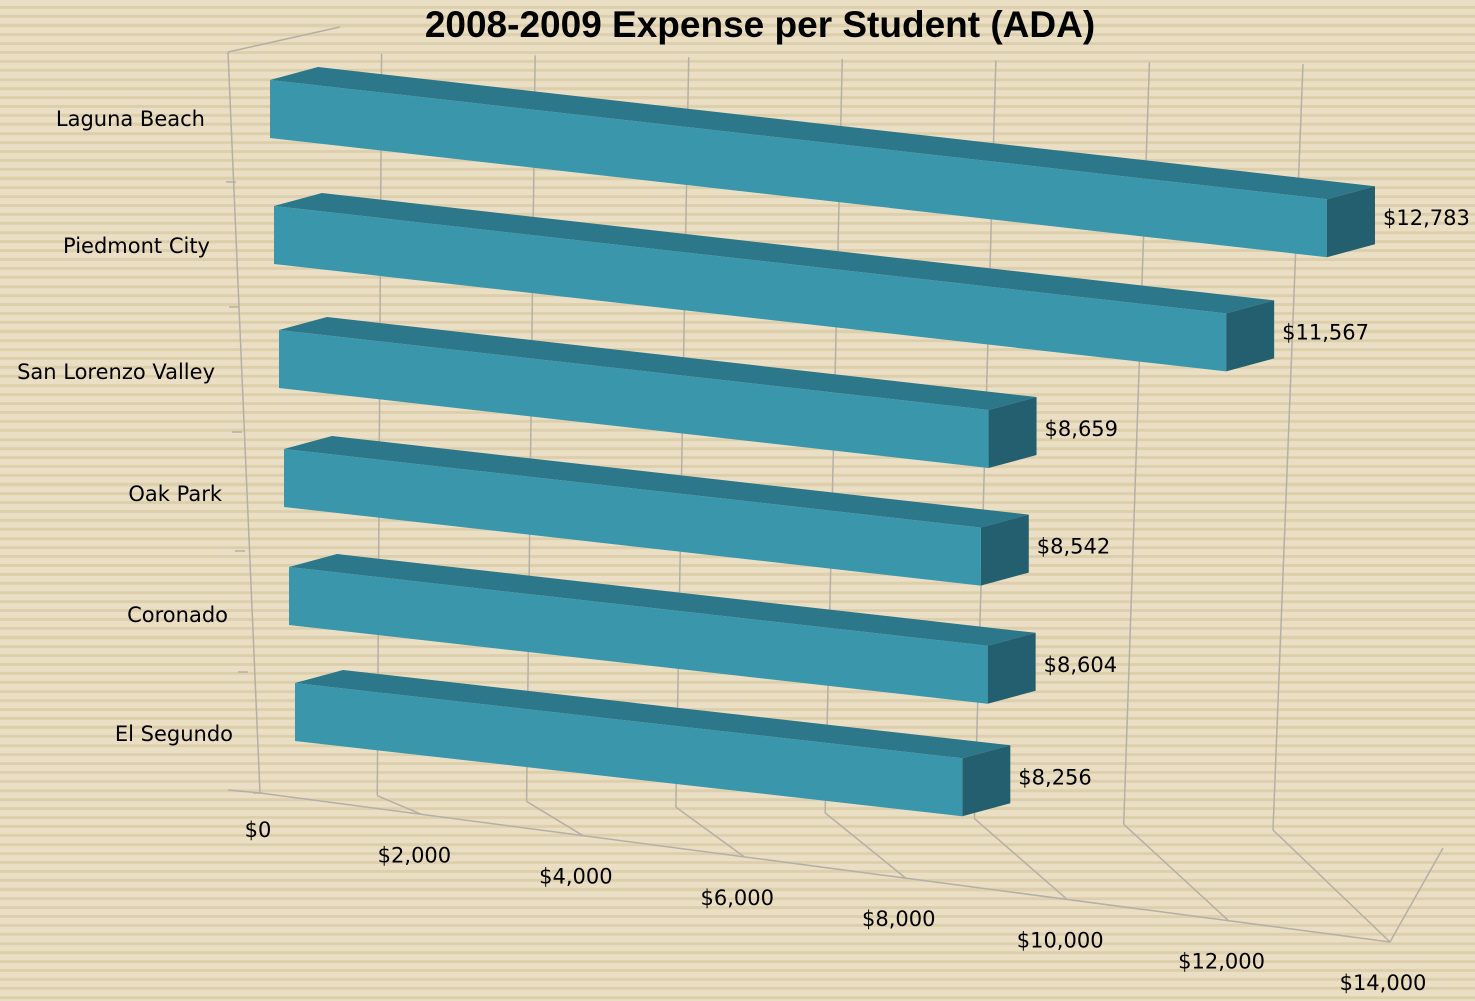 The height and width of the screenshot is (1001, 1475). What do you see at coordinates (1073, 547) in the screenshot?
I see `data-label: $8,542` at bounding box center [1073, 547].